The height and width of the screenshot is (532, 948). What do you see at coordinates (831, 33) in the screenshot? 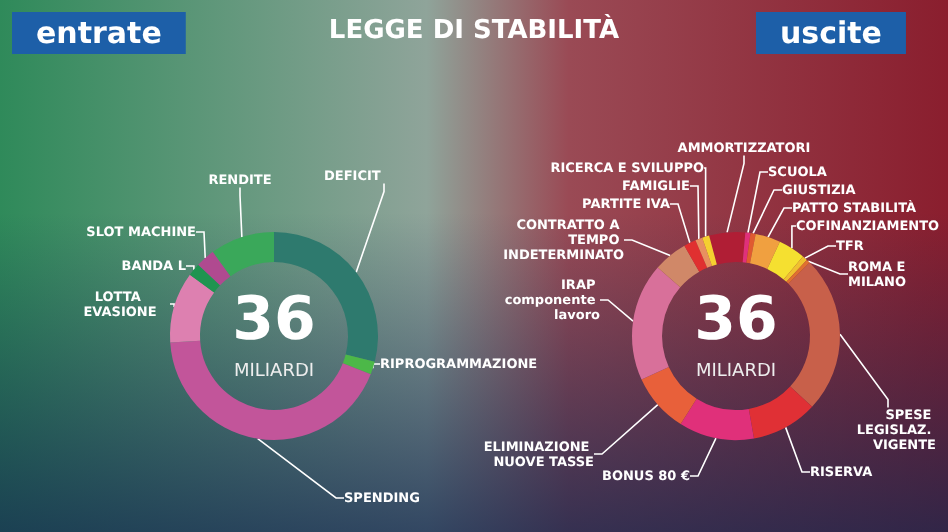
I see `chart-title: uscite` at bounding box center [831, 33].